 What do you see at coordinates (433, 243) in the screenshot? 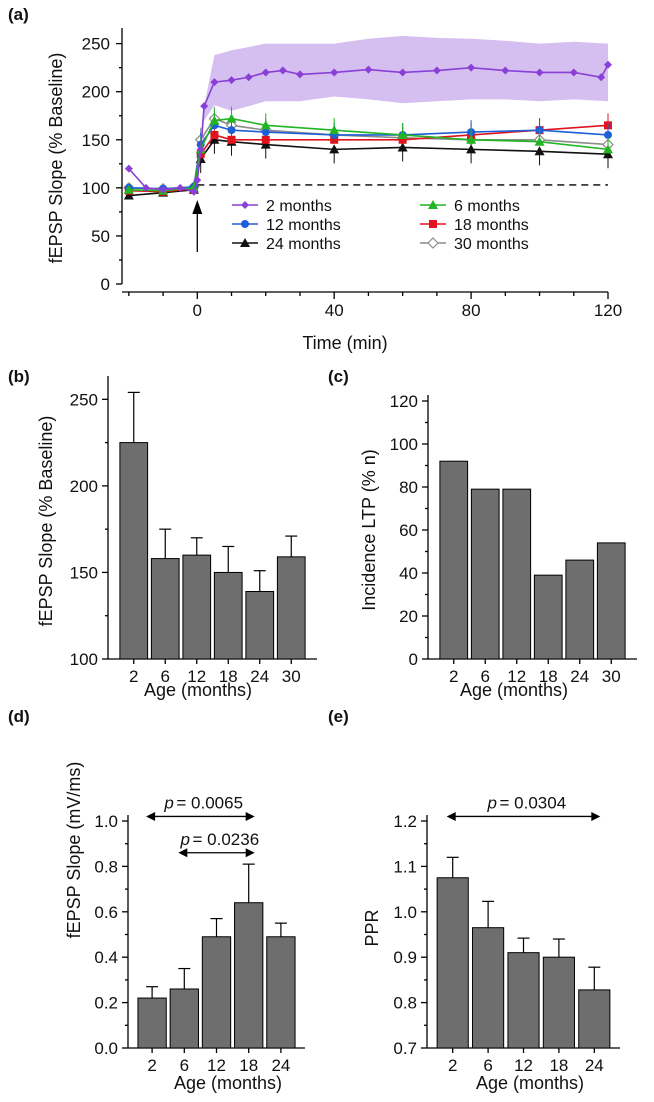
I see `marker-legend-30-months` at bounding box center [433, 243].